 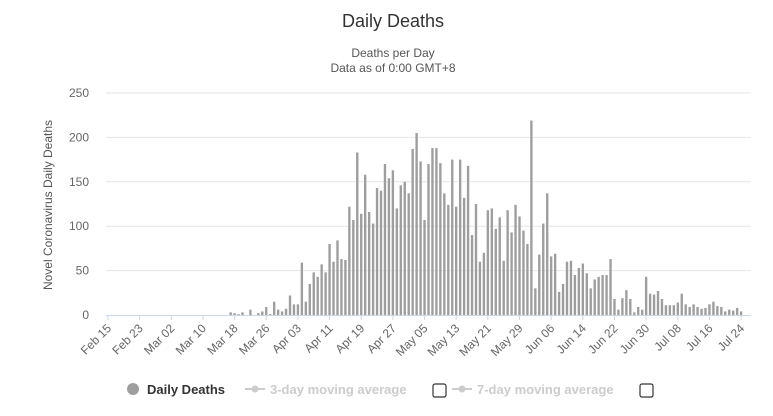 What do you see at coordinates (176, 389) in the screenshot?
I see `legend-item-daily-deaths: Daily Deaths` at bounding box center [176, 389].